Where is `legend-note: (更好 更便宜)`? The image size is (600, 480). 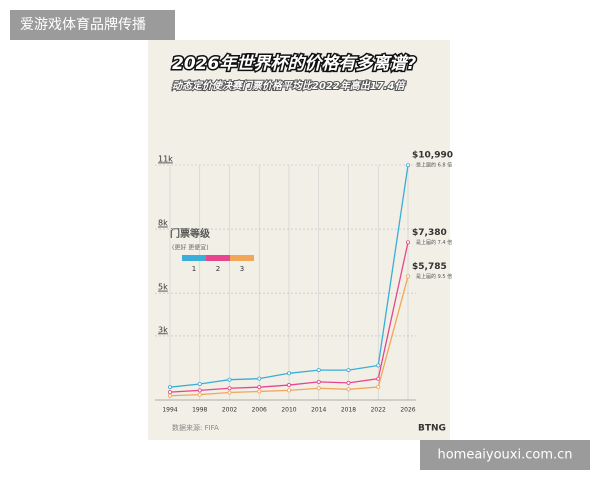 legend-note: (更好 更便宜) is located at coordinates (190, 248).